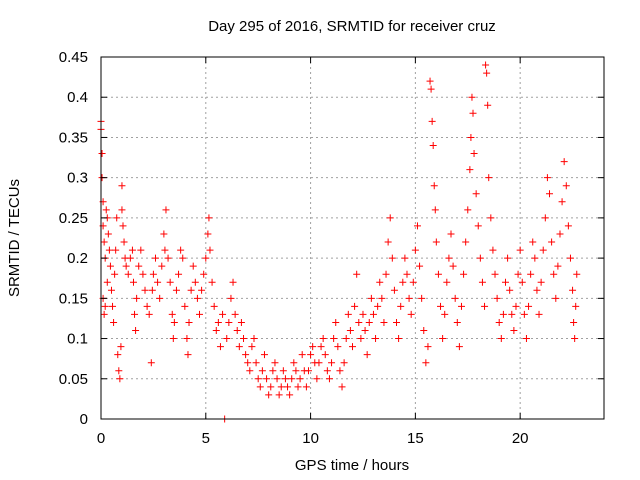 The height and width of the screenshot is (480, 640). What do you see at coordinates (73, 218) in the screenshot?
I see `y-tick-label: 0.25` at bounding box center [73, 218].